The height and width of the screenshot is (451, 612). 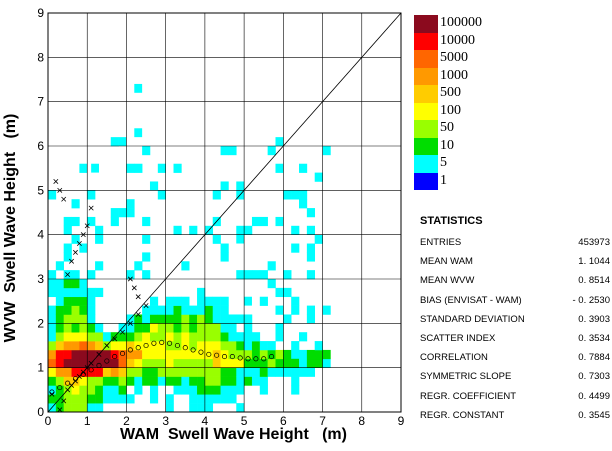 I want to click on statistics-row: BIAS (ENVISAT - WAM) - 0. 2530, so click(x=515, y=304).